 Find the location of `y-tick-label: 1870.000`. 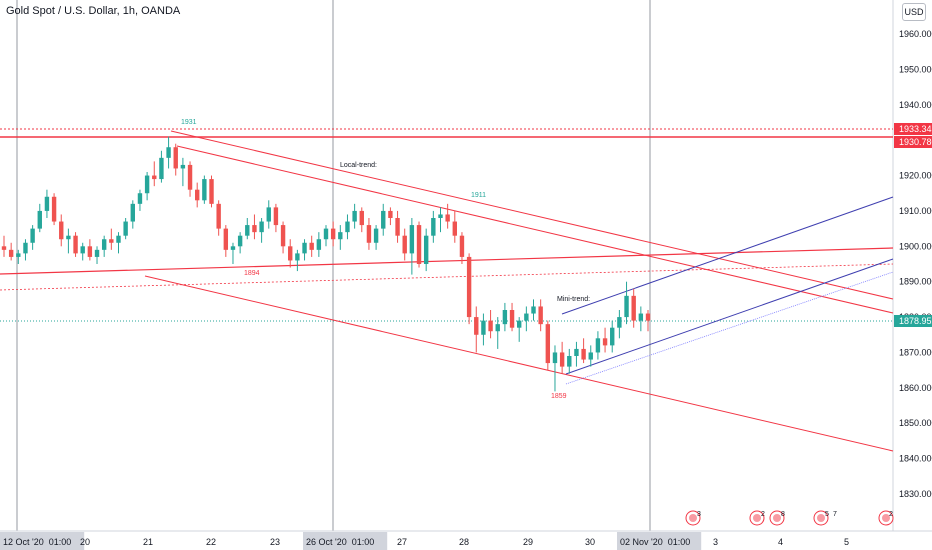

y-tick-label: 1870.000 is located at coordinates (915, 352).